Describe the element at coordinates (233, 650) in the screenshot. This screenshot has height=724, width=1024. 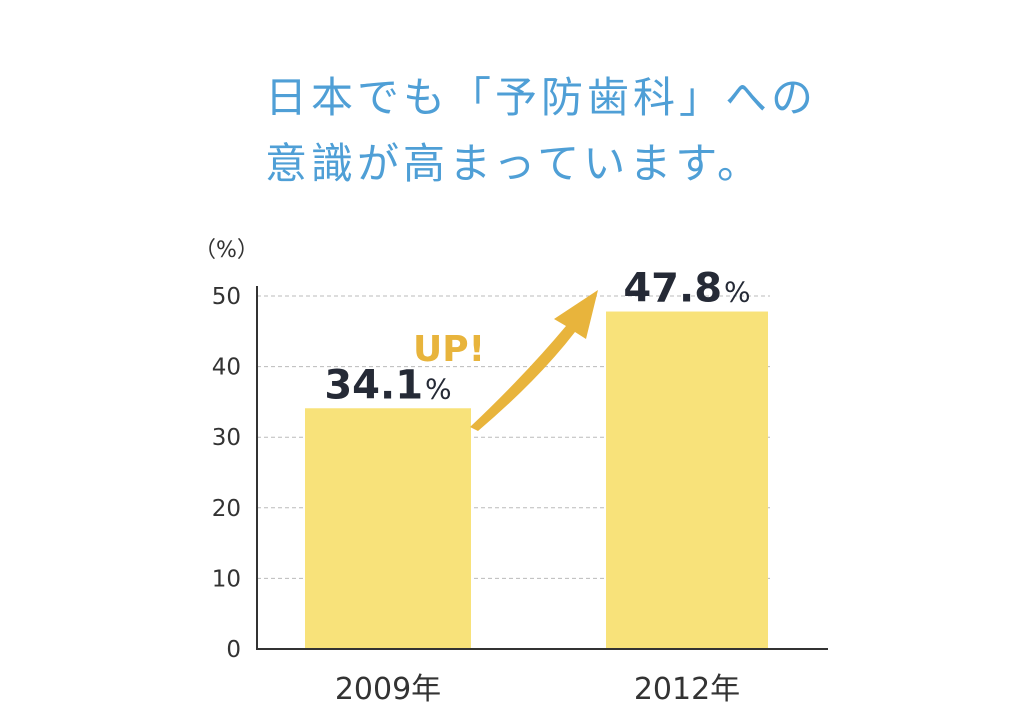
I see `y-tick-label: 0` at that location.